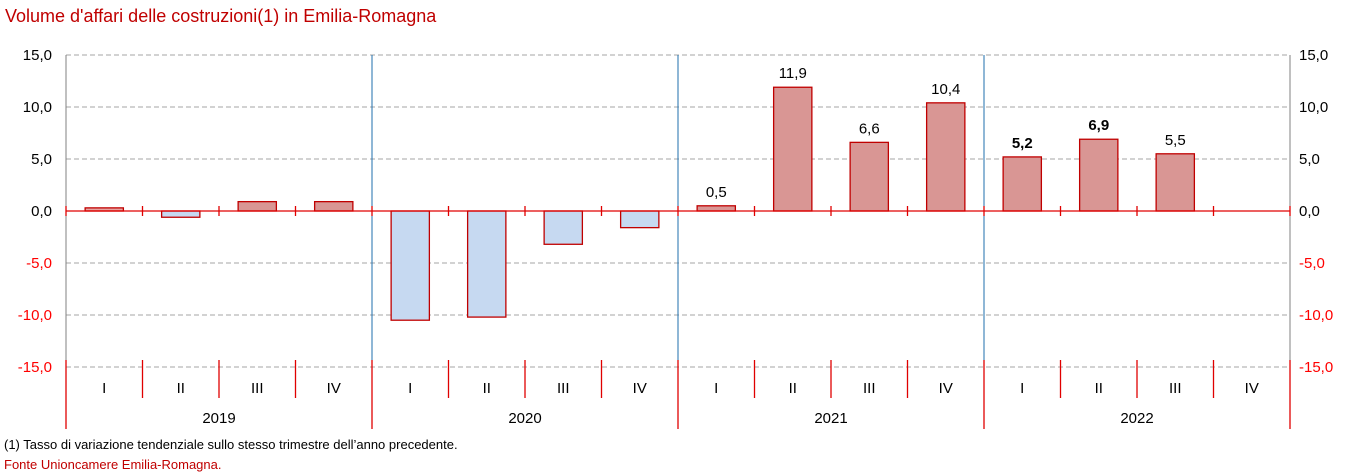 The height and width of the screenshot is (475, 1354). What do you see at coordinates (524, 418) in the screenshot?
I see `year-label: 2020` at bounding box center [524, 418].